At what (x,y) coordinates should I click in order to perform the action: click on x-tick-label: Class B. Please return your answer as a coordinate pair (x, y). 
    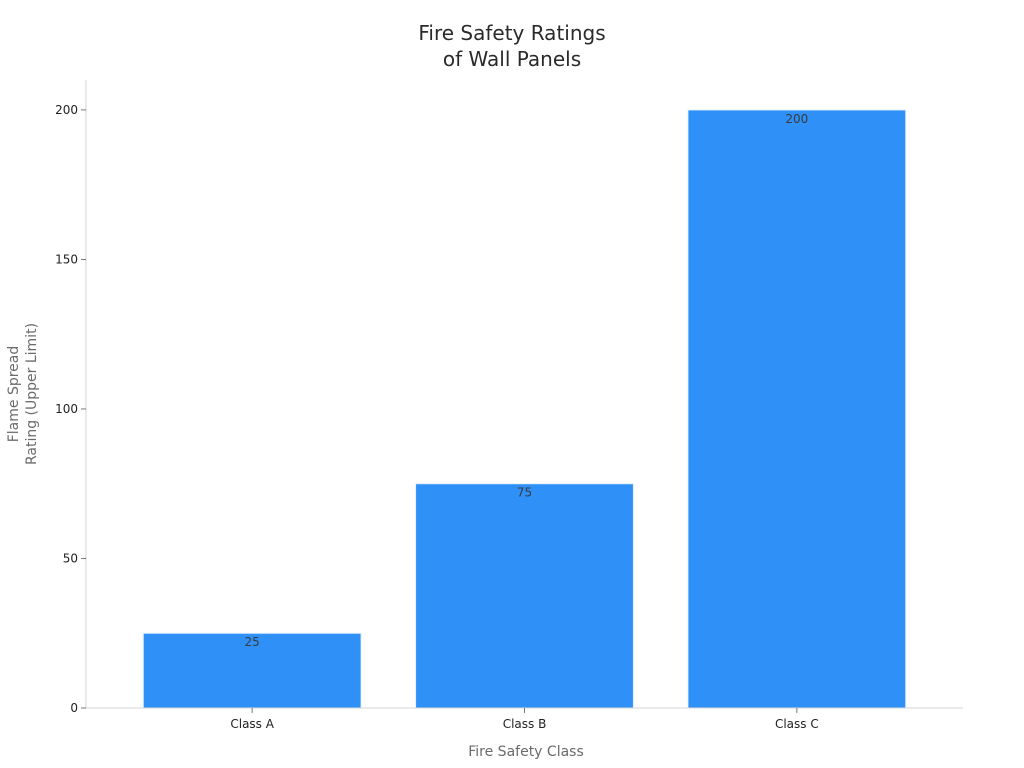
    Looking at the image, I should click on (525, 724).